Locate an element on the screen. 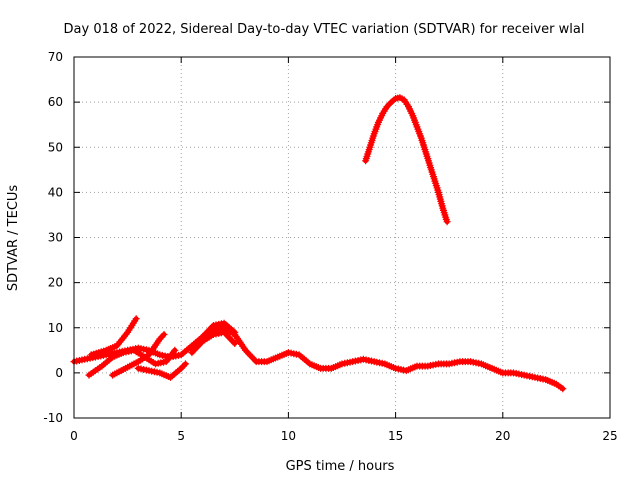 Image resolution: width=640 pixels, height=485 pixels. series-band is located at coordinates (406, 160).